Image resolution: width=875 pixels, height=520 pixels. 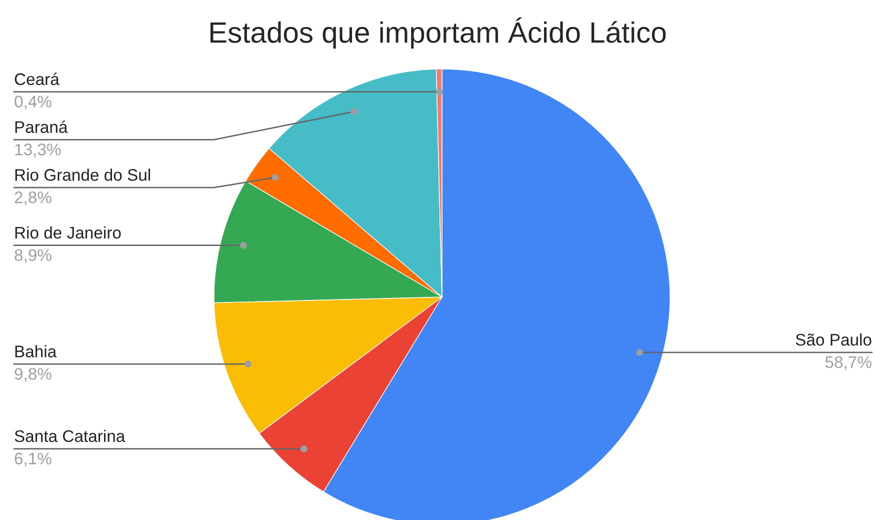 What do you see at coordinates (834, 339) in the screenshot?
I see `slice-label: São Paulo` at bounding box center [834, 339].